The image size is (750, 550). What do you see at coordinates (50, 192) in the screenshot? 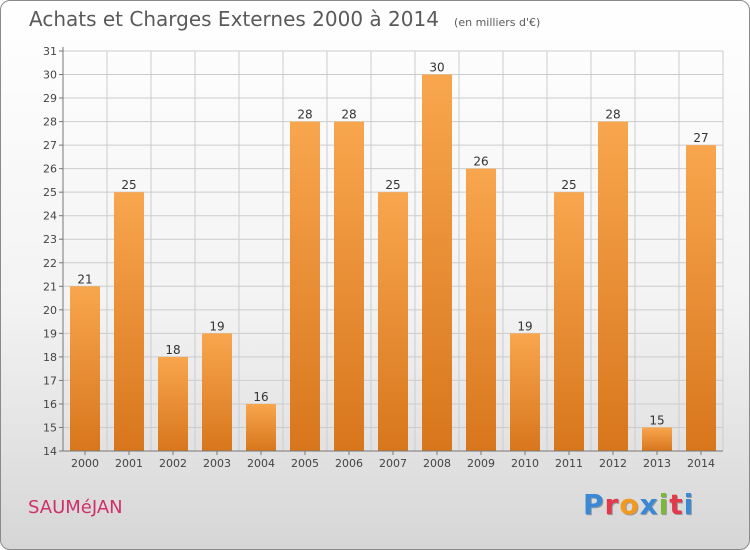
I see `y-tick-label: 25` at bounding box center [50, 192].